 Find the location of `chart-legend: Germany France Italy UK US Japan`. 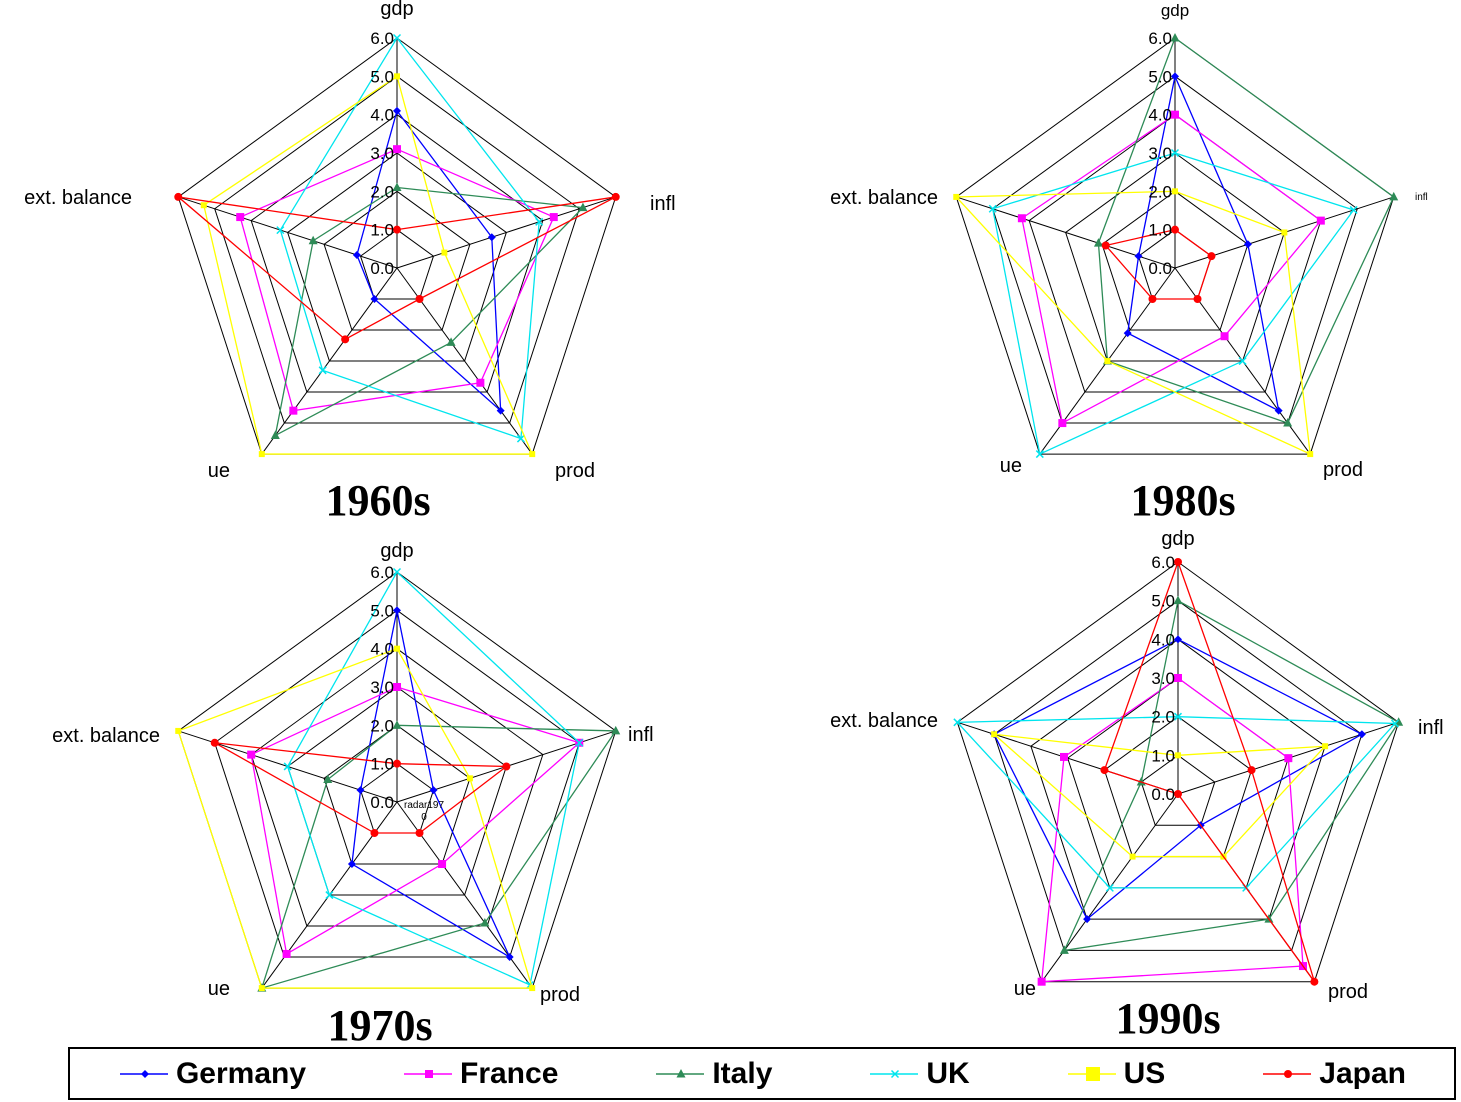

chart-legend: Germany France Italy UK US Japan is located at coordinates (762, 1073).